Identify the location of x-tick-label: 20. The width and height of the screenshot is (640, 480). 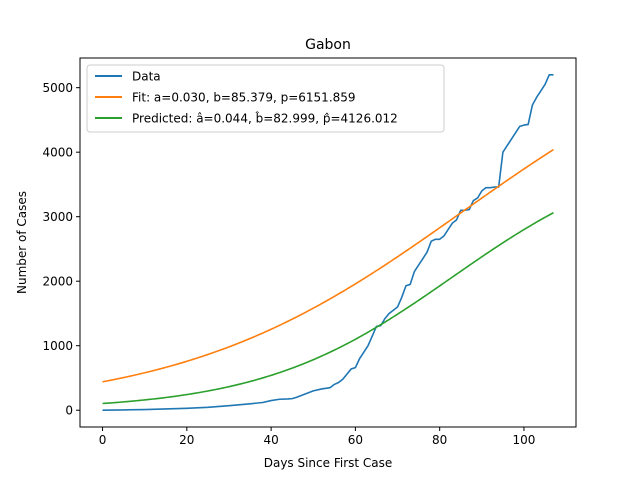
(186, 440).